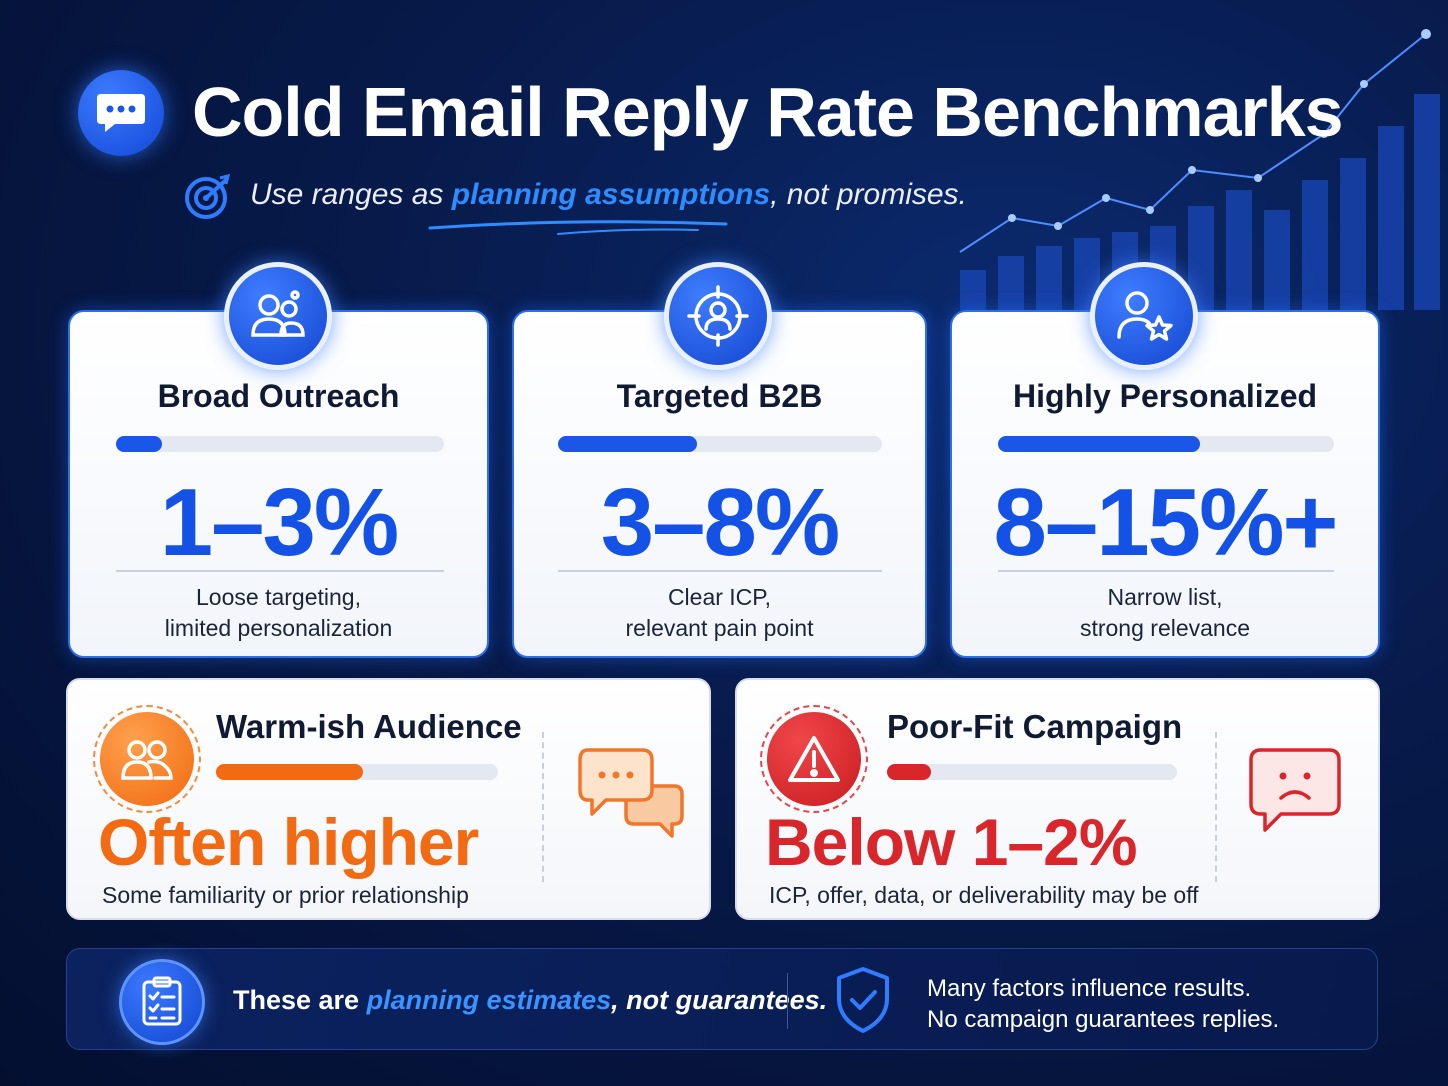  I want to click on warm-audience-divider, so click(543, 807).